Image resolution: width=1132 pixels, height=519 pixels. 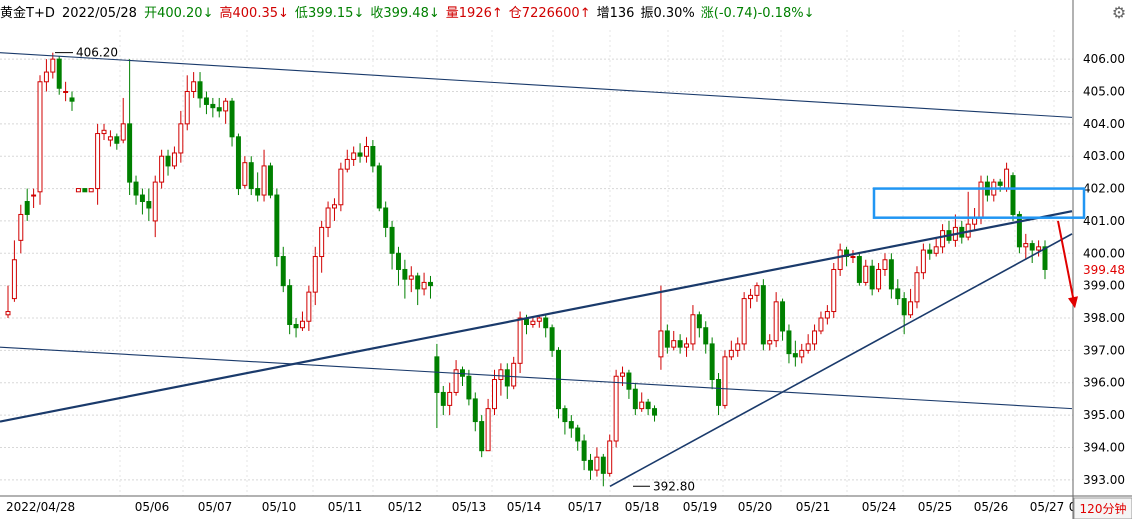 I want to click on x-tick-label: 05/12, so click(x=405, y=507).